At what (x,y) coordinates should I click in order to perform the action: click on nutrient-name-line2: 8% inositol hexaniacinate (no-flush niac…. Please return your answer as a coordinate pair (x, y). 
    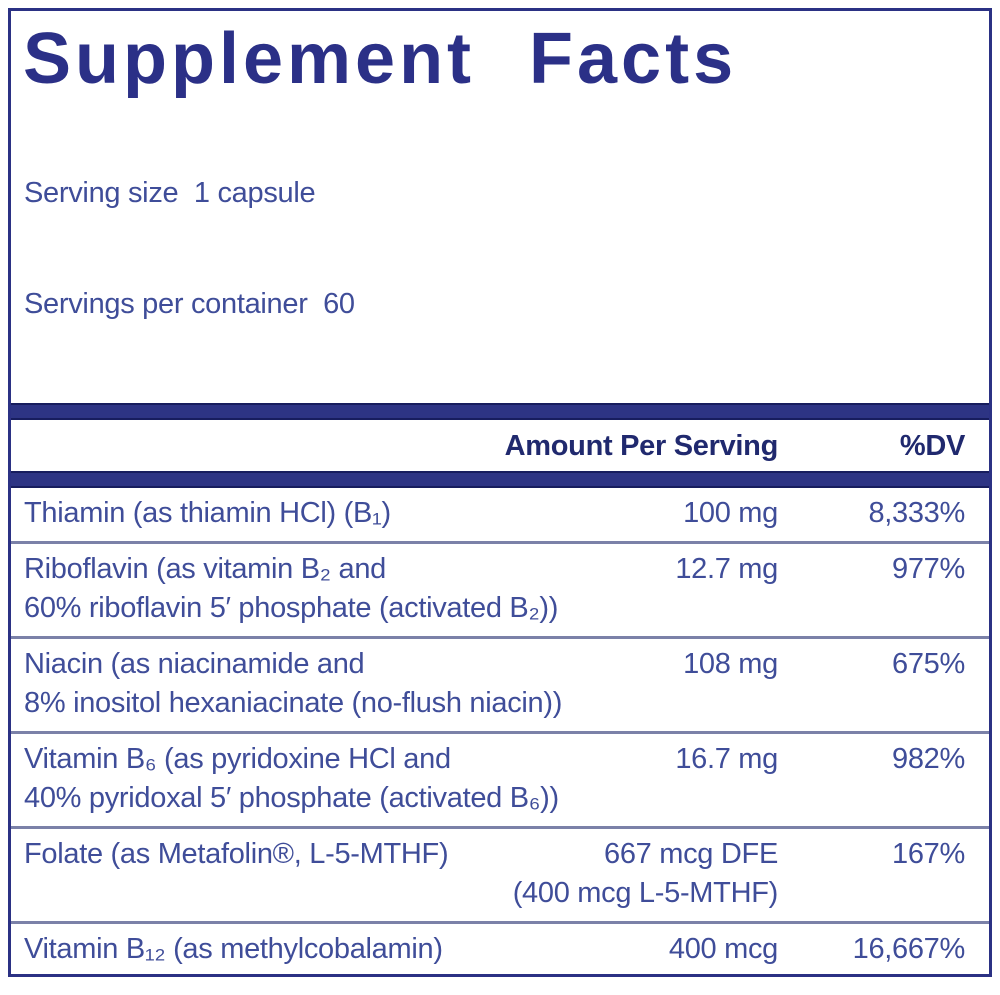
    Looking at the image, I should click on (293, 703).